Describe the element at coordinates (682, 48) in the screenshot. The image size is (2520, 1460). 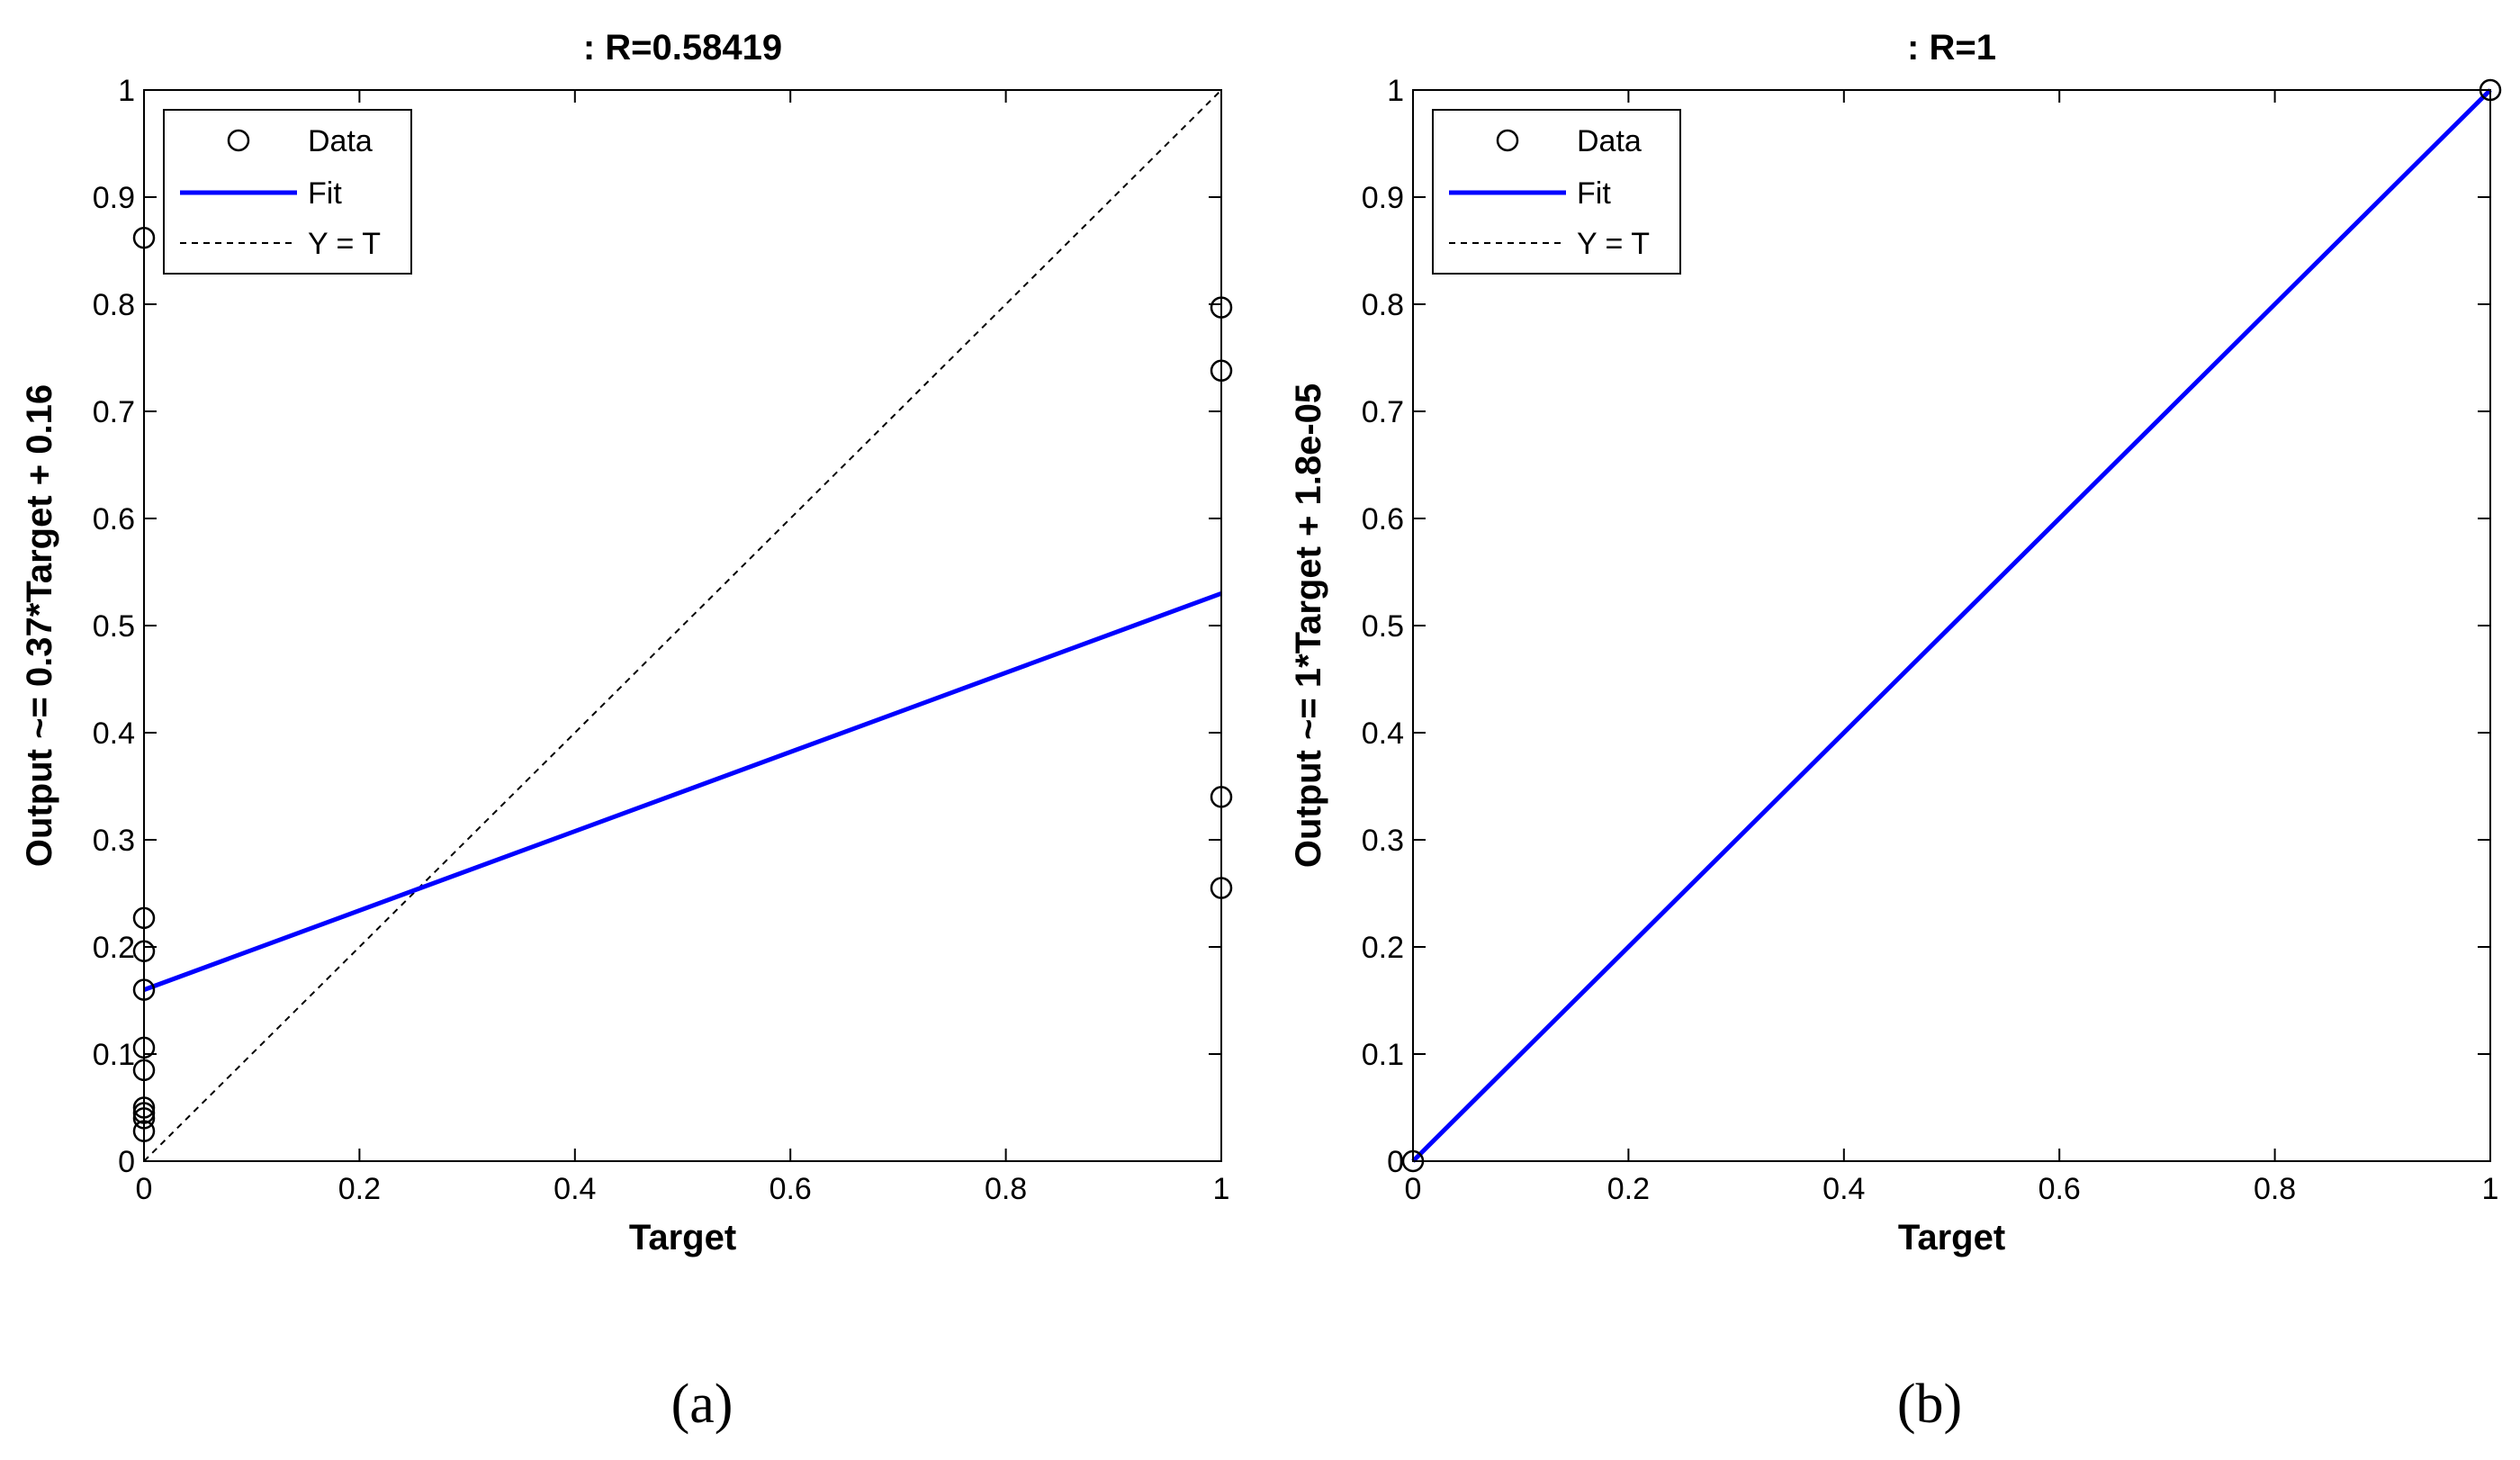
I see `chart-title: : R=0.58419` at that location.